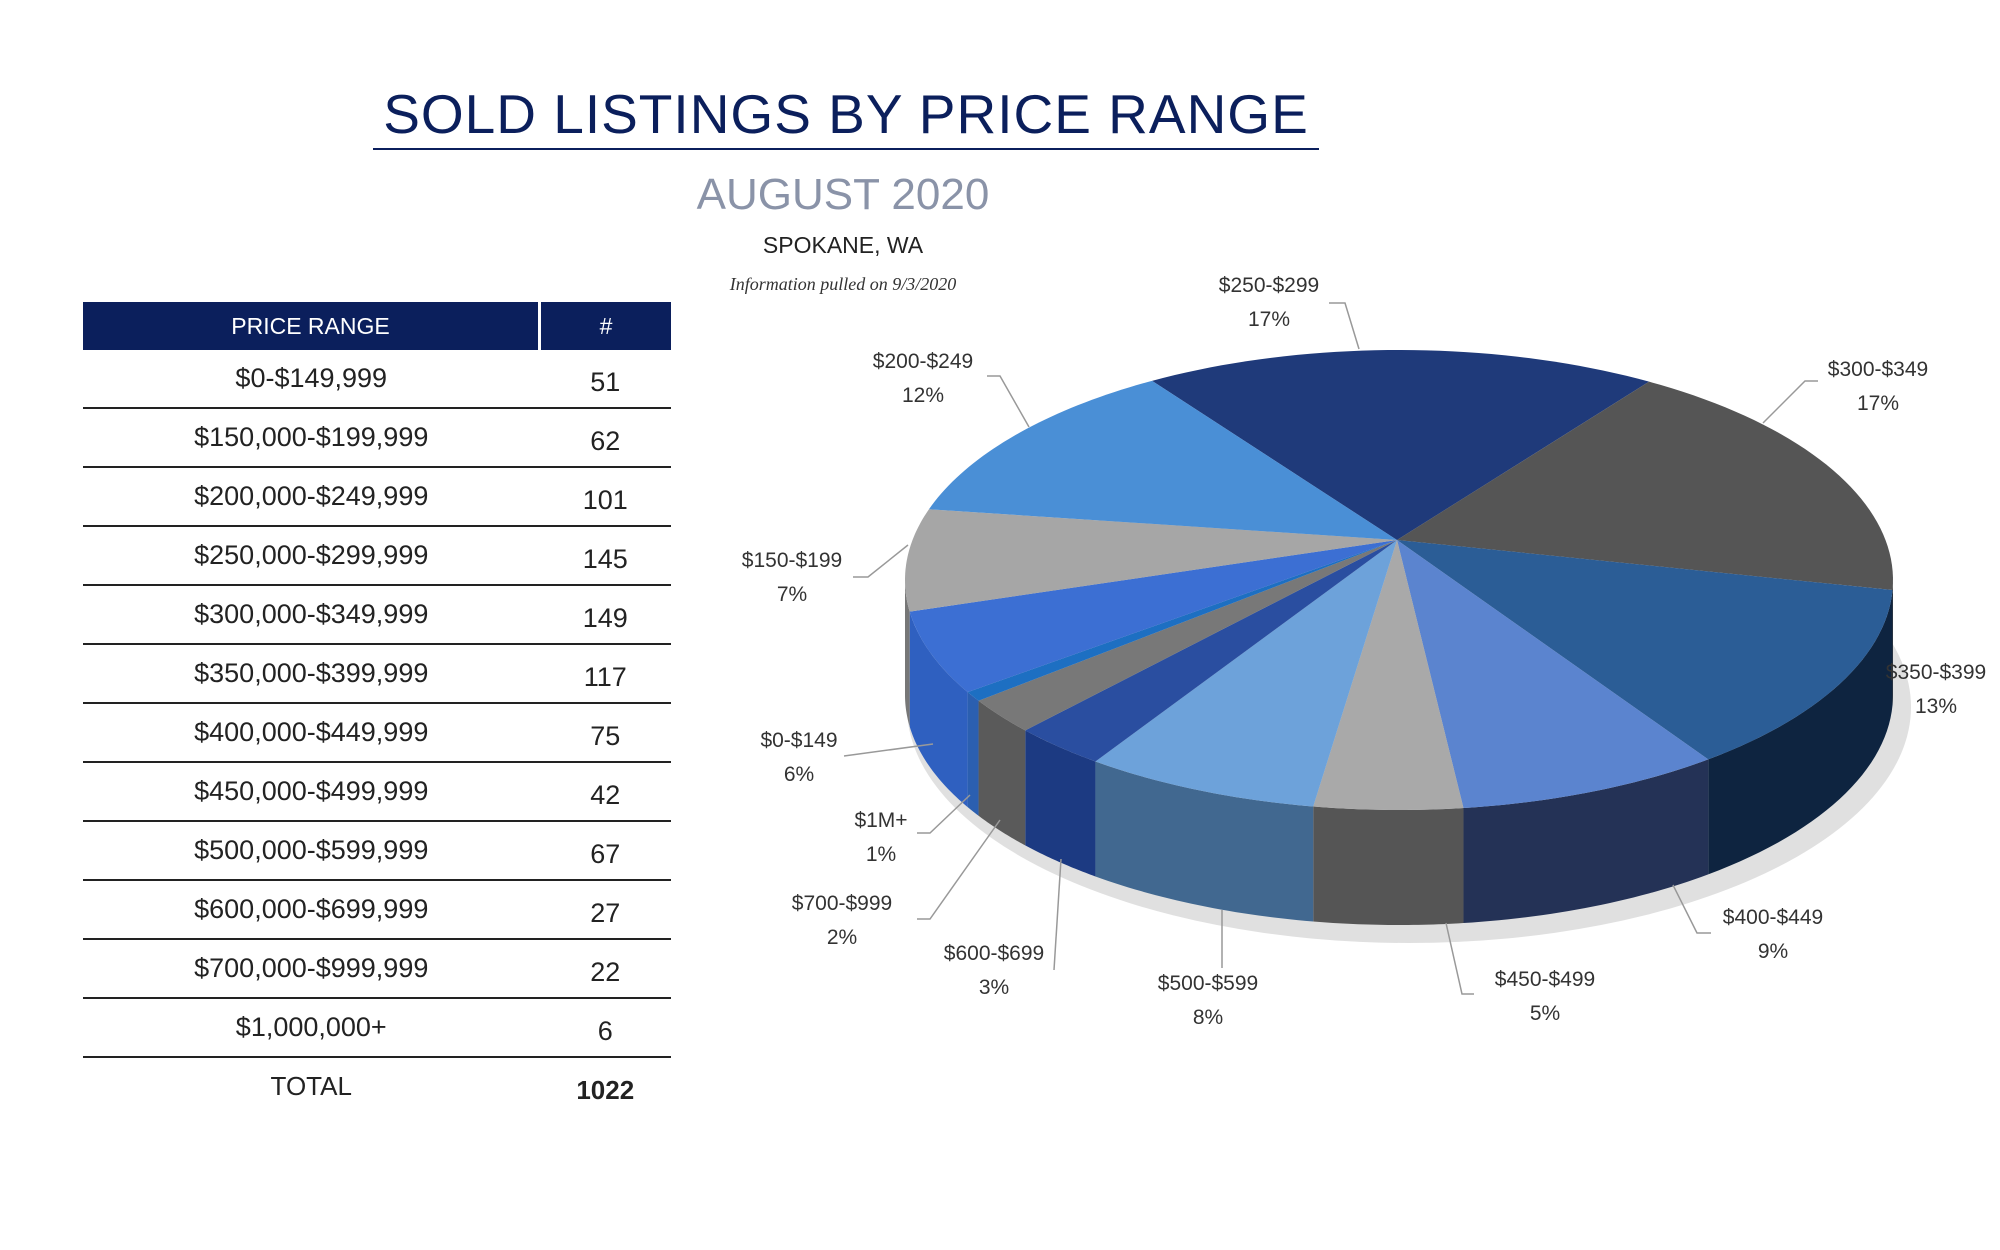 The height and width of the screenshot is (1250, 2000). Describe the element at coordinates (1936, 672) in the screenshot. I see `slice-label: $350-$399` at that location.